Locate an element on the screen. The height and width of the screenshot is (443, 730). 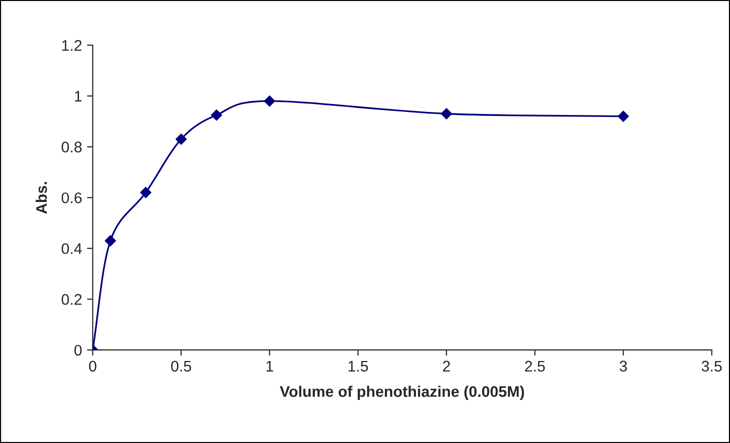
x-tick-label: 3.5 is located at coordinates (712, 366).